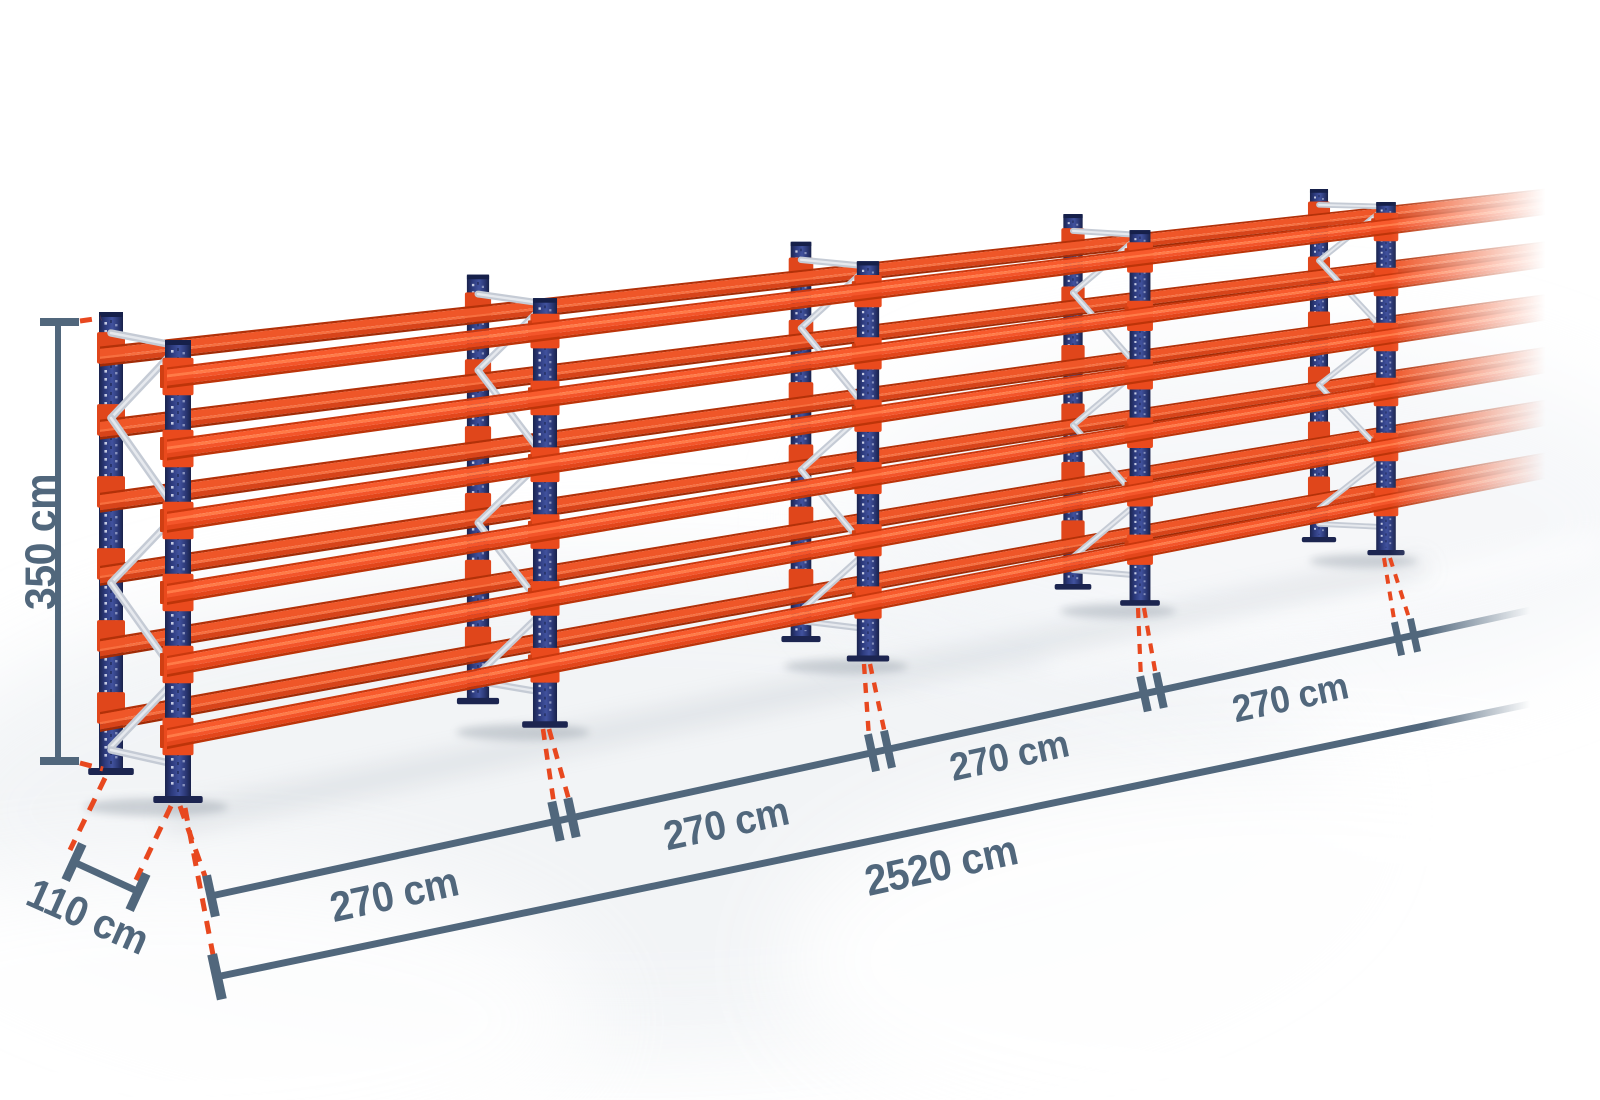 The width and height of the screenshot is (1600, 1100). Describe the element at coordinates (217, 977) in the screenshot. I see `total-dimension-tick` at that location.